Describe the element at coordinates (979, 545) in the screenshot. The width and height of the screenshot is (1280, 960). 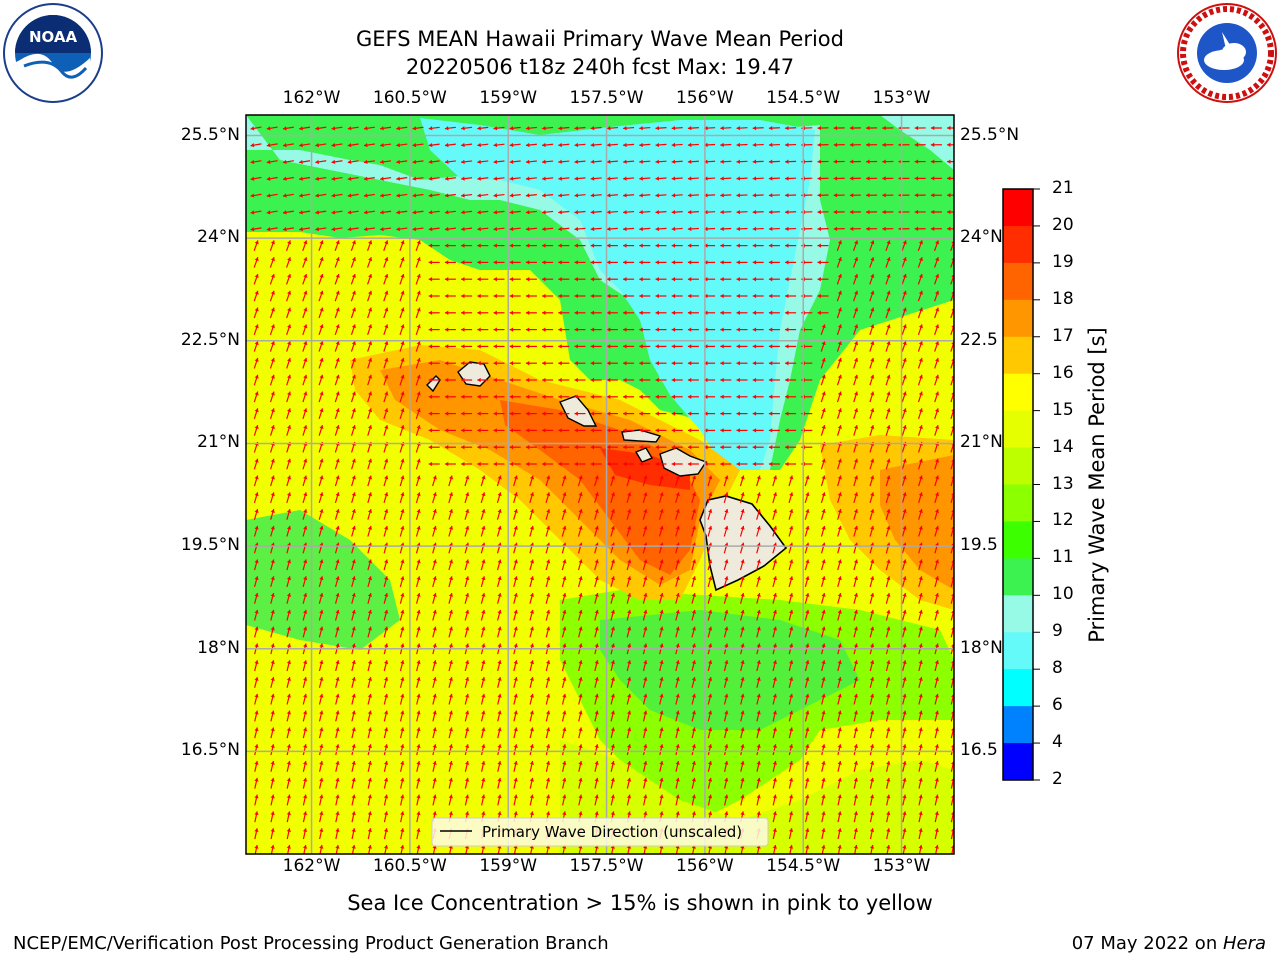
I see `lat-tick-label: 19.5` at that location.